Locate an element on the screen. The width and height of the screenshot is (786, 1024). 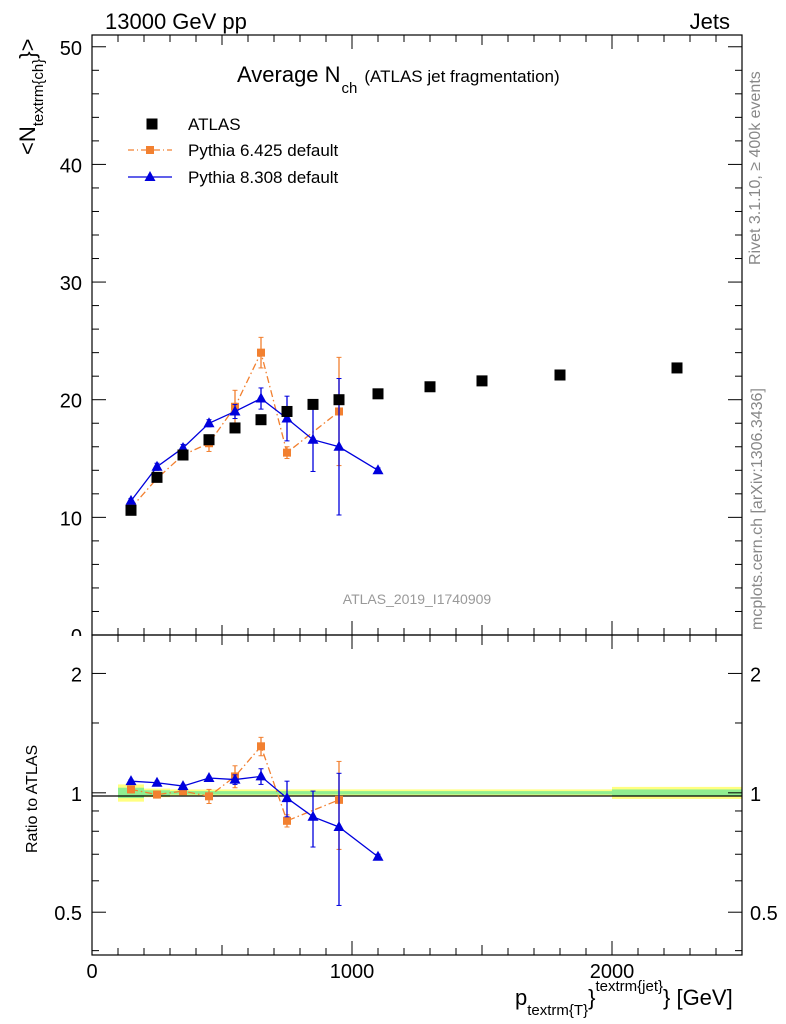
main-line-pythia-8-308-default is located at coordinates (254, 449).